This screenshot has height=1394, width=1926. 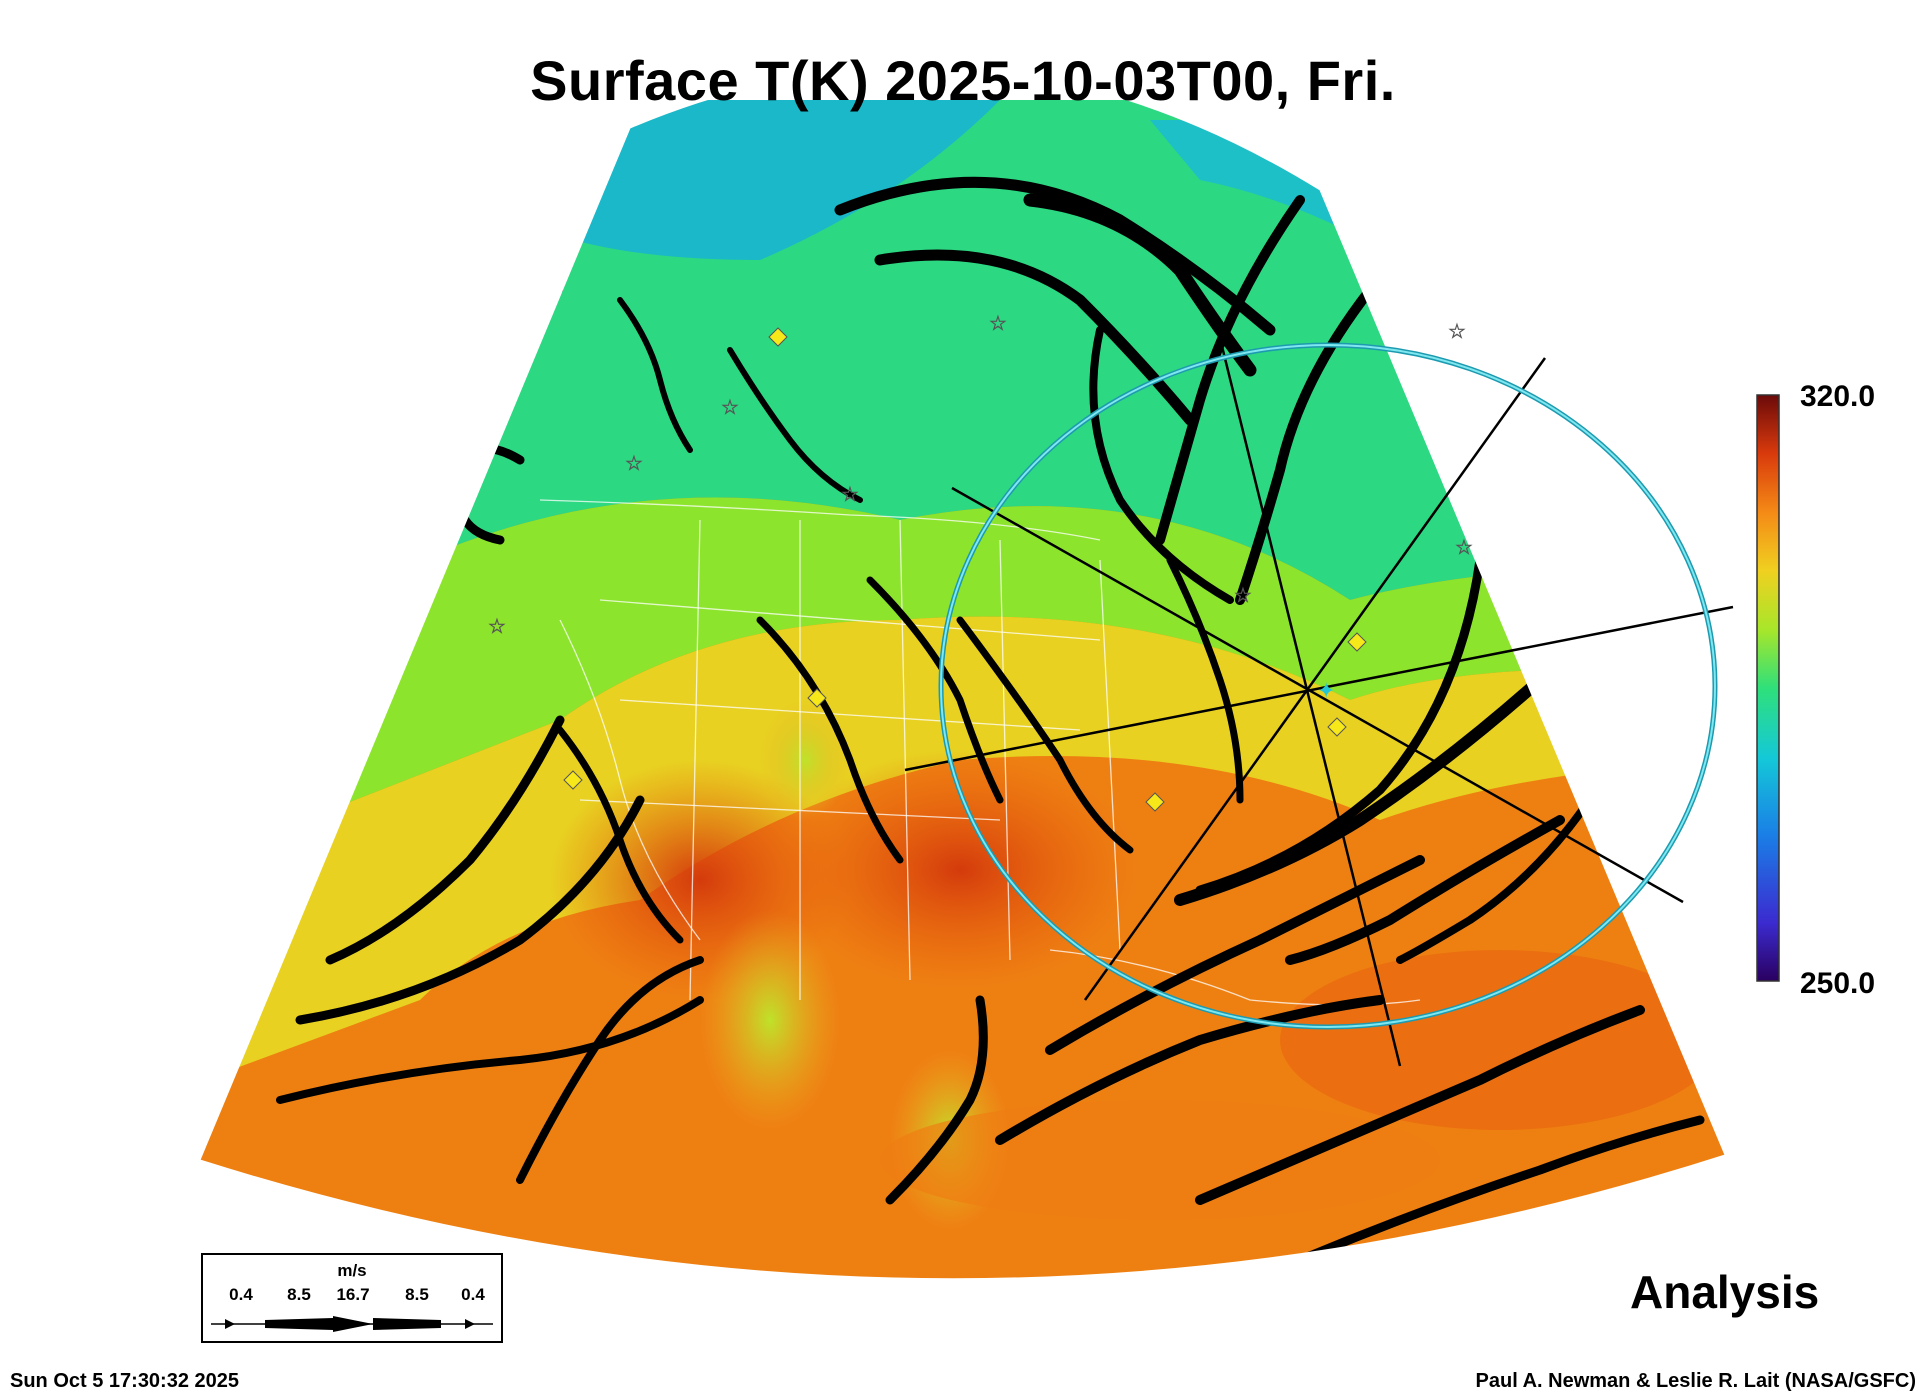 What do you see at coordinates (1838, 983) in the screenshot?
I see `colorbar-min-label: 250.0` at bounding box center [1838, 983].